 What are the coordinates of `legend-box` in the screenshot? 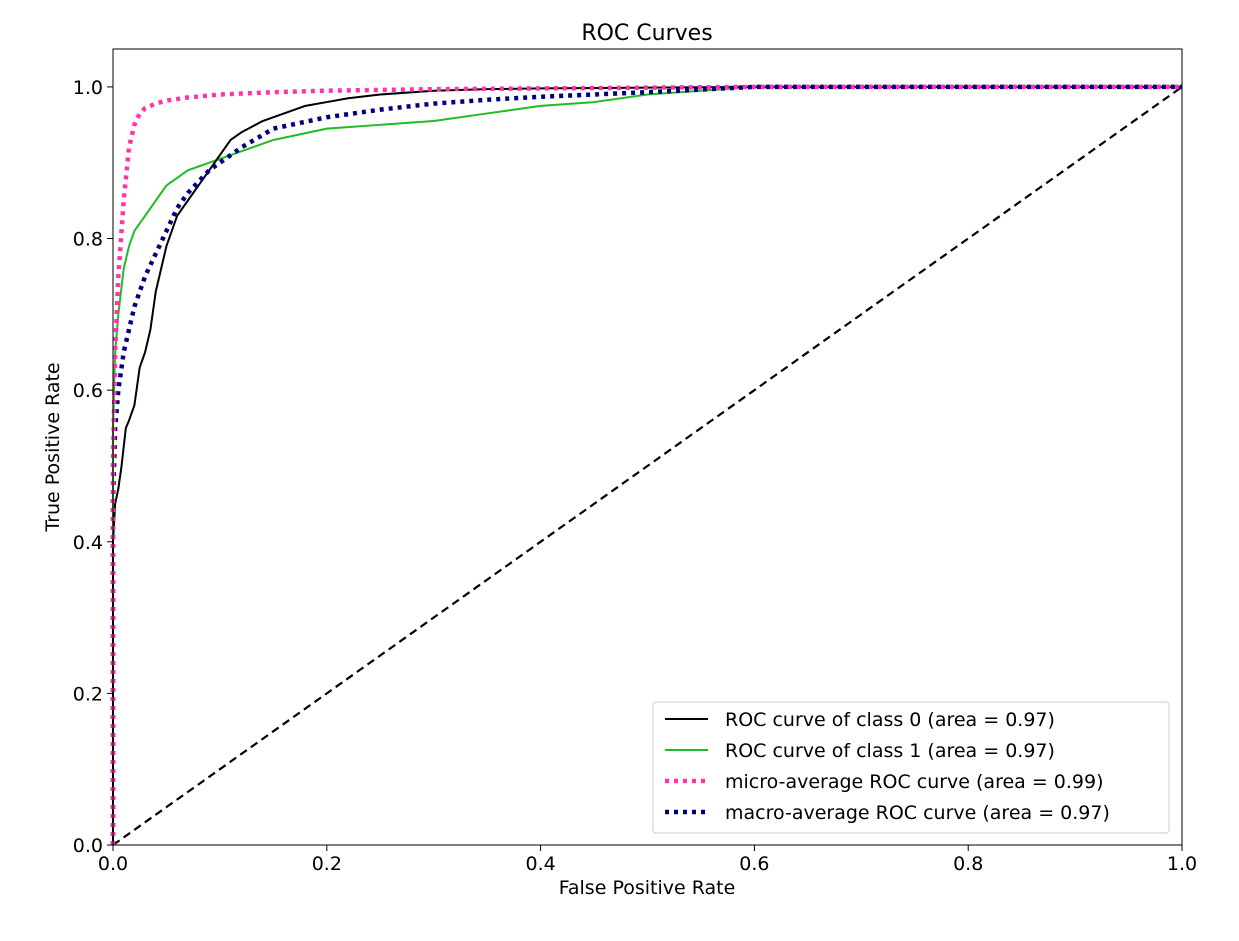 It's located at (911, 767).